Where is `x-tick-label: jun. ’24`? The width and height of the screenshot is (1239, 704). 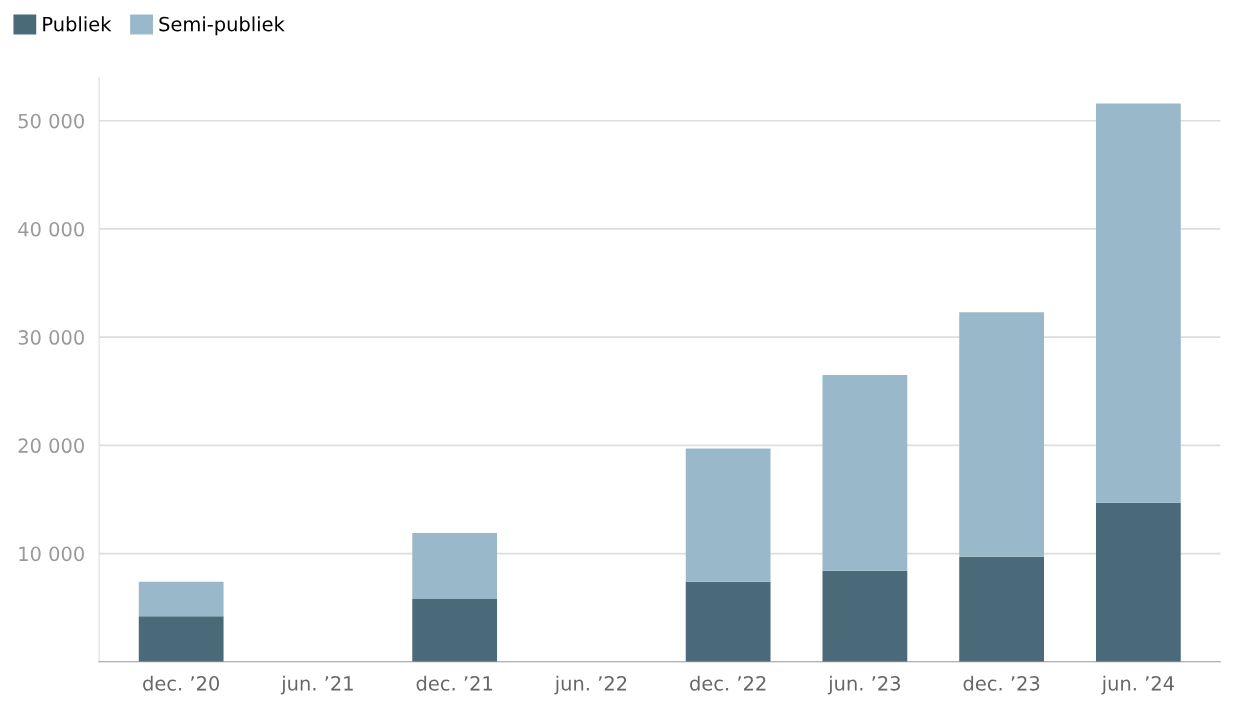 x-tick-label: jun. ’24 is located at coordinates (1137, 685).